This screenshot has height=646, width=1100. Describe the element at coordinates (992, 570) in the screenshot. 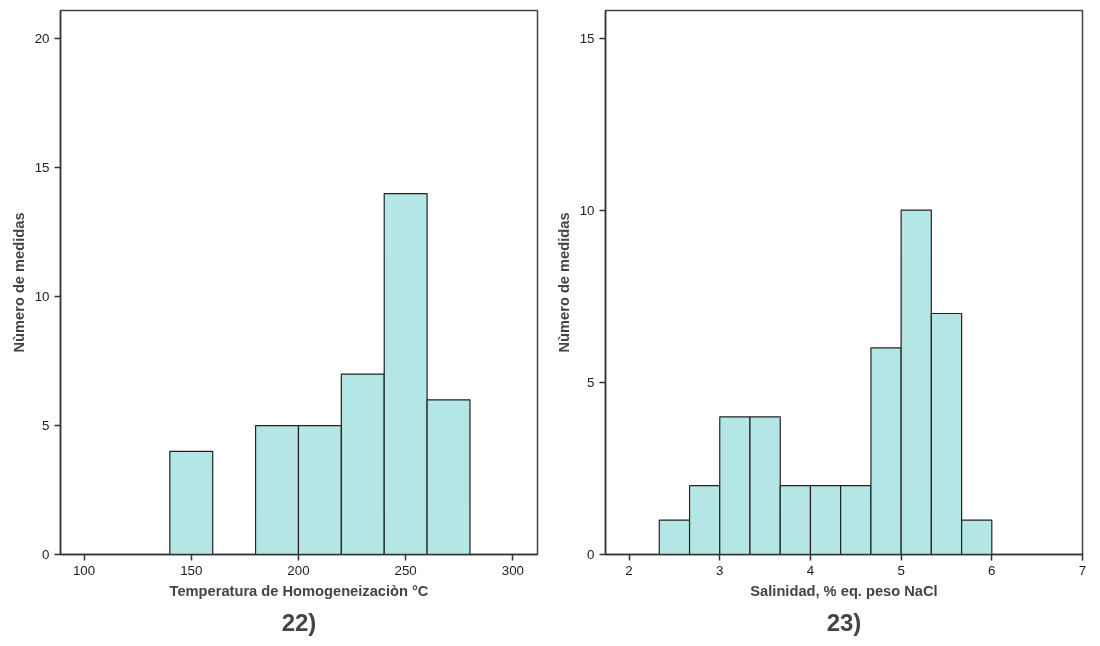

I see `x-tick-label: 6` at that location.